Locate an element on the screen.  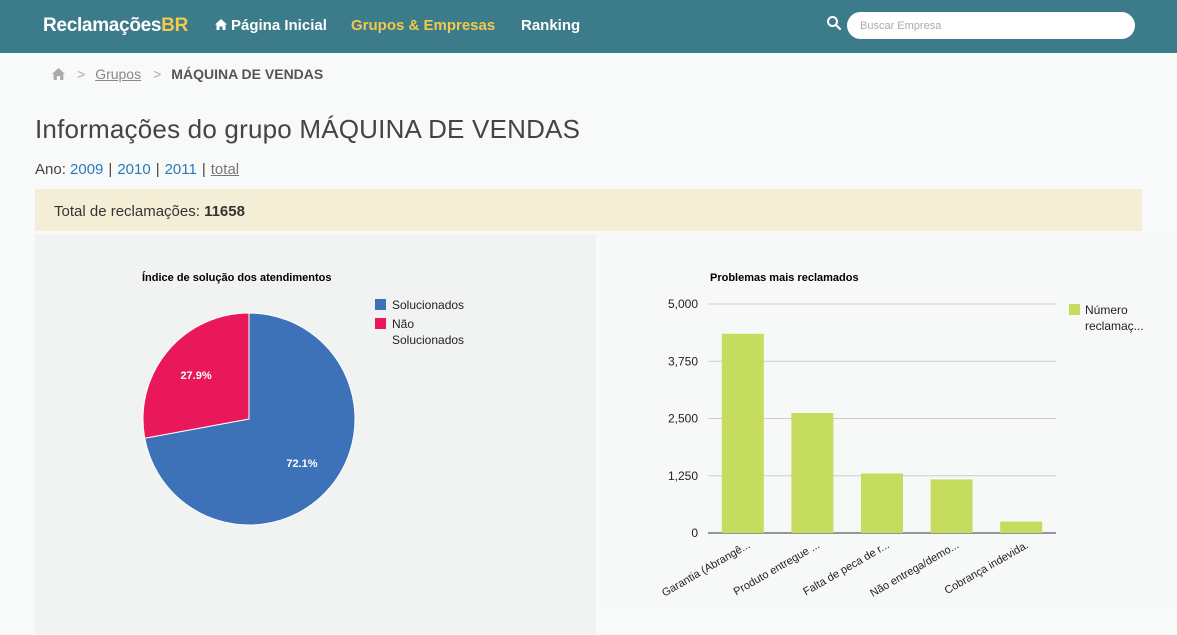
brand-logo: ReclamaçõesBR is located at coordinates (115, 26).